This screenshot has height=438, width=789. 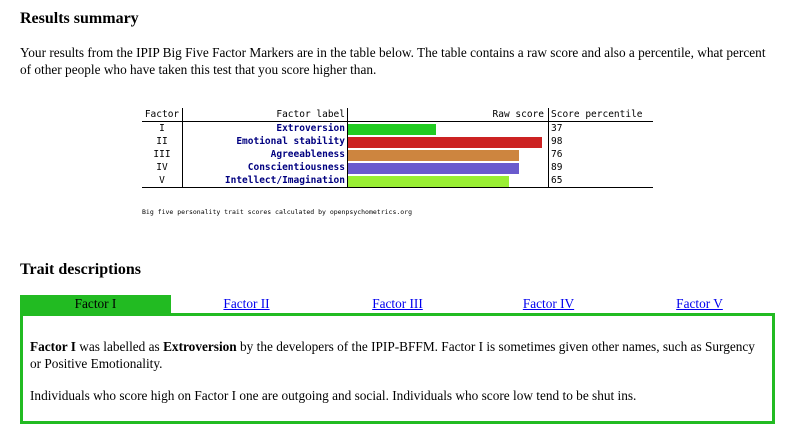 What do you see at coordinates (200, 346) in the screenshot?
I see `trait-name-bold: Extroversion` at bounding box center [200, 346].